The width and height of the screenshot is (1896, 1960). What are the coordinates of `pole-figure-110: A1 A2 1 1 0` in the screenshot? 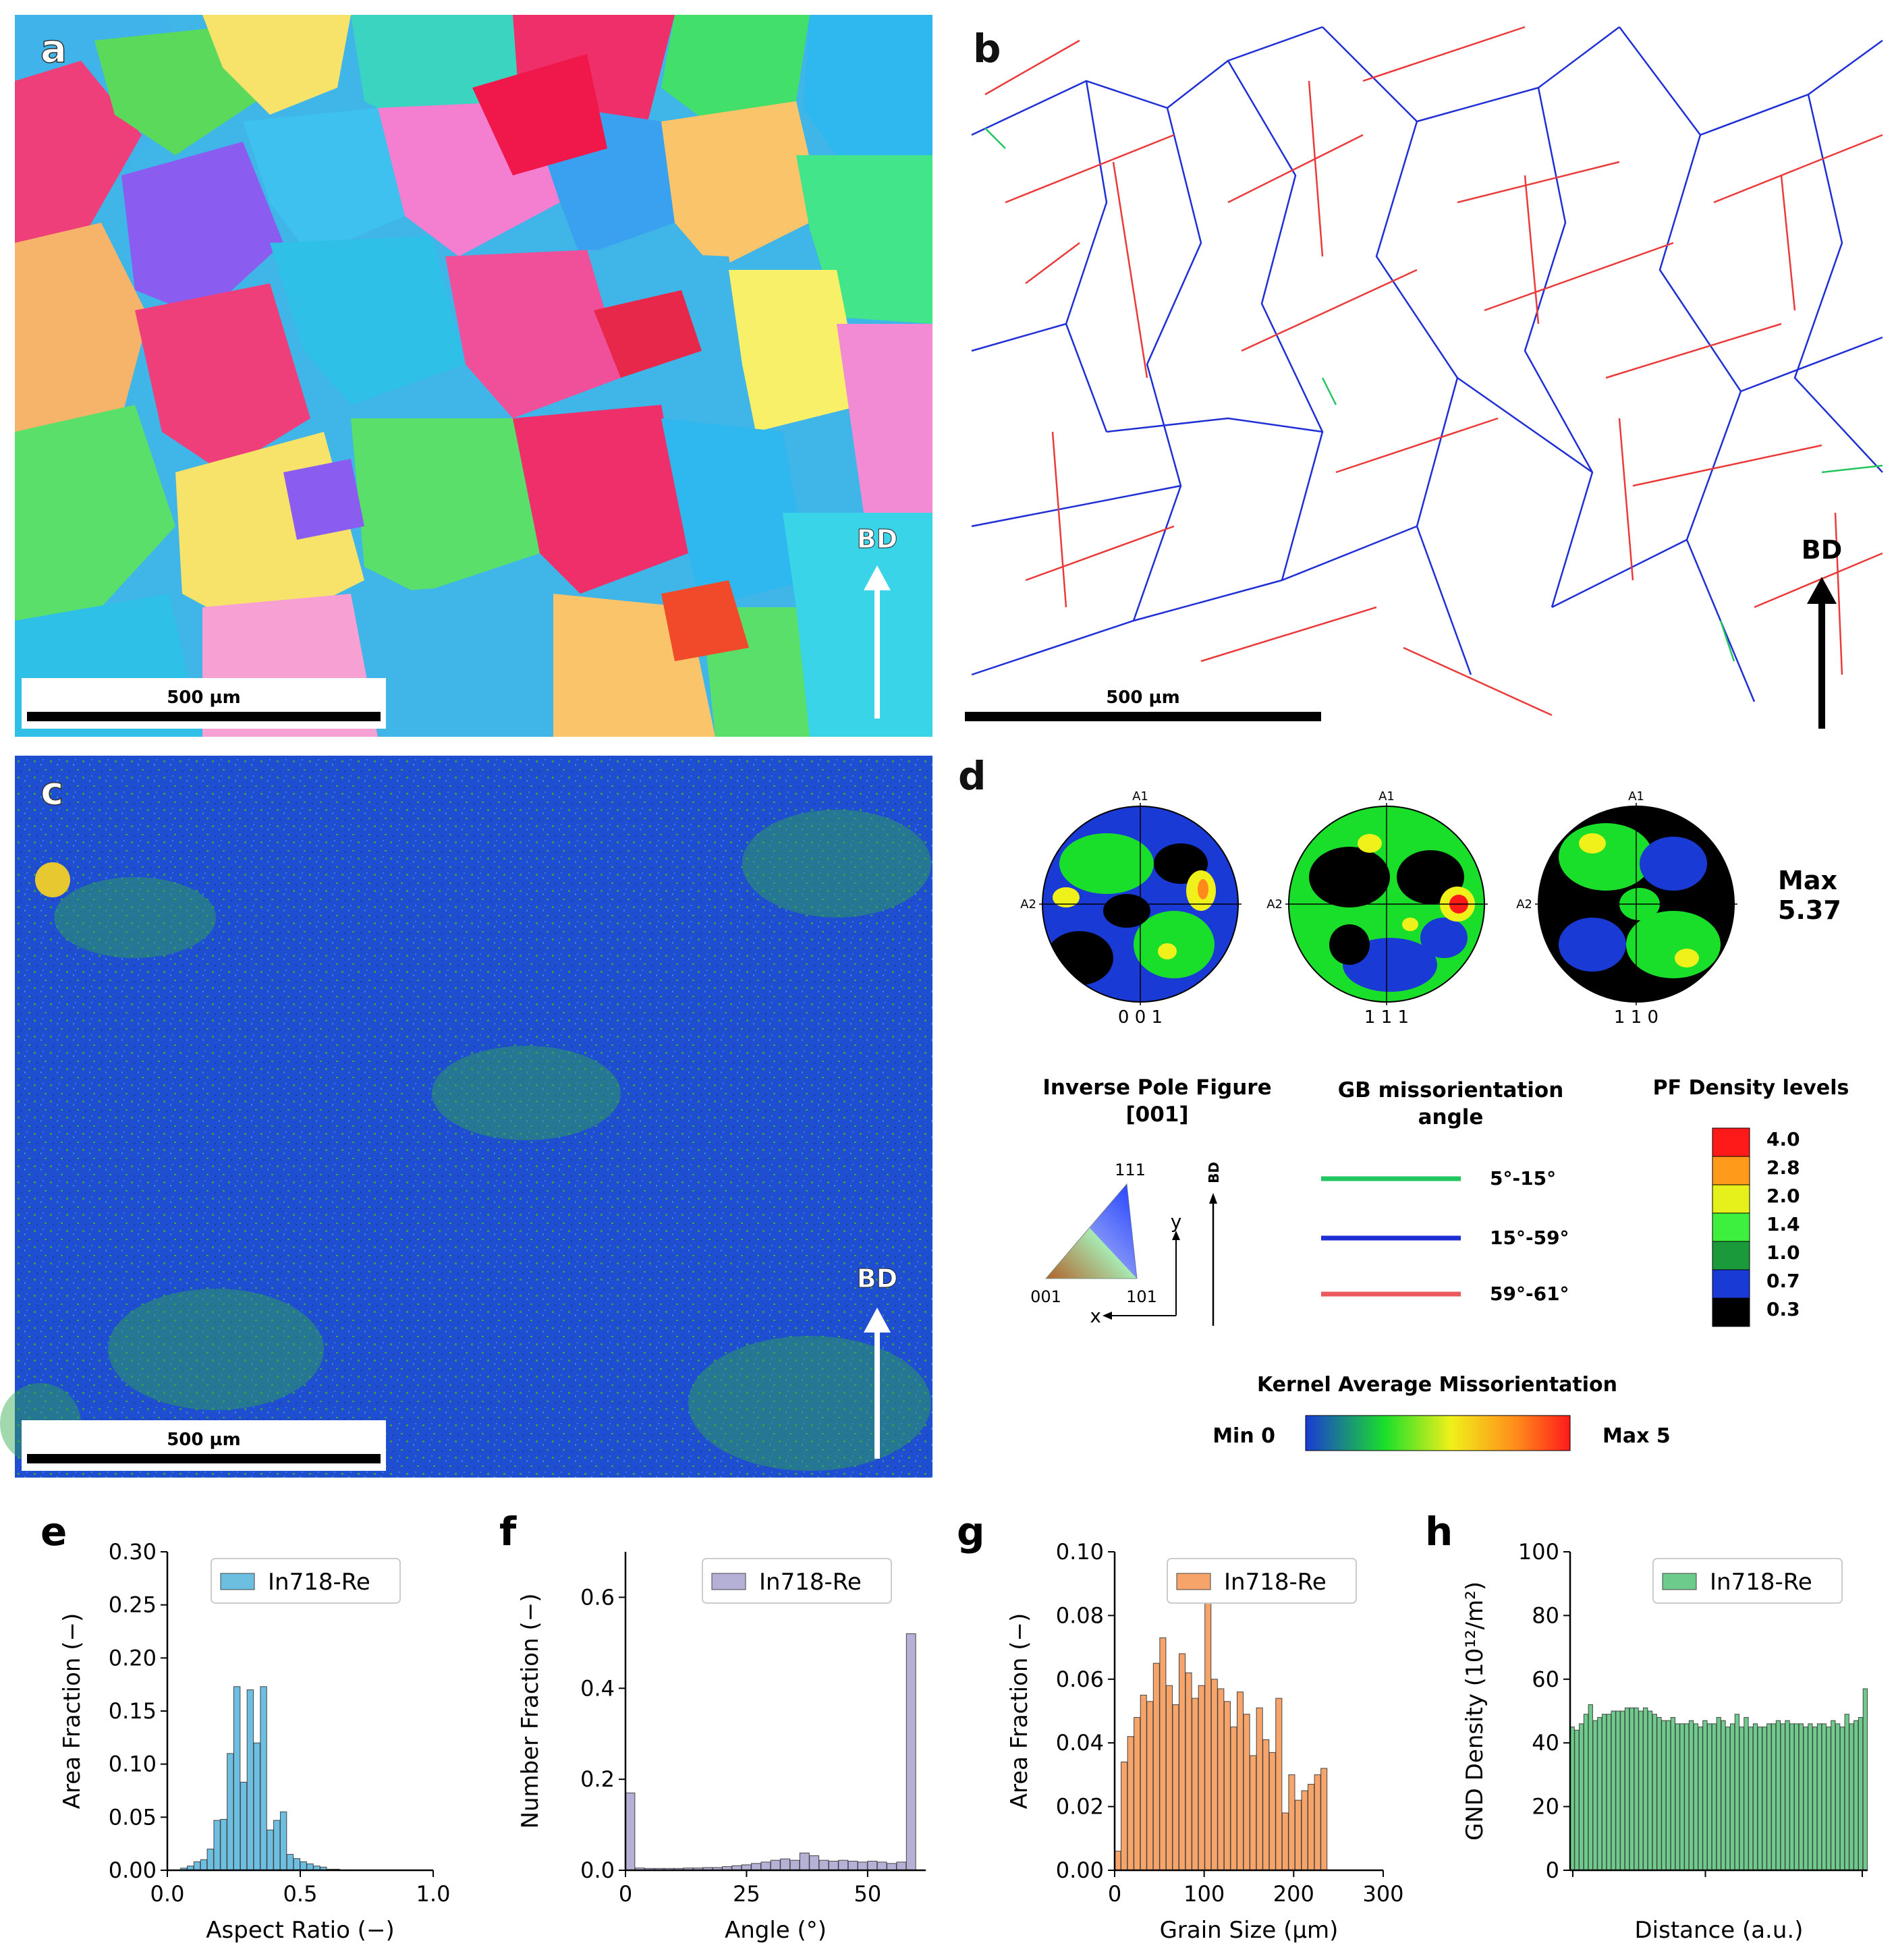 It's located at (1626, 908).